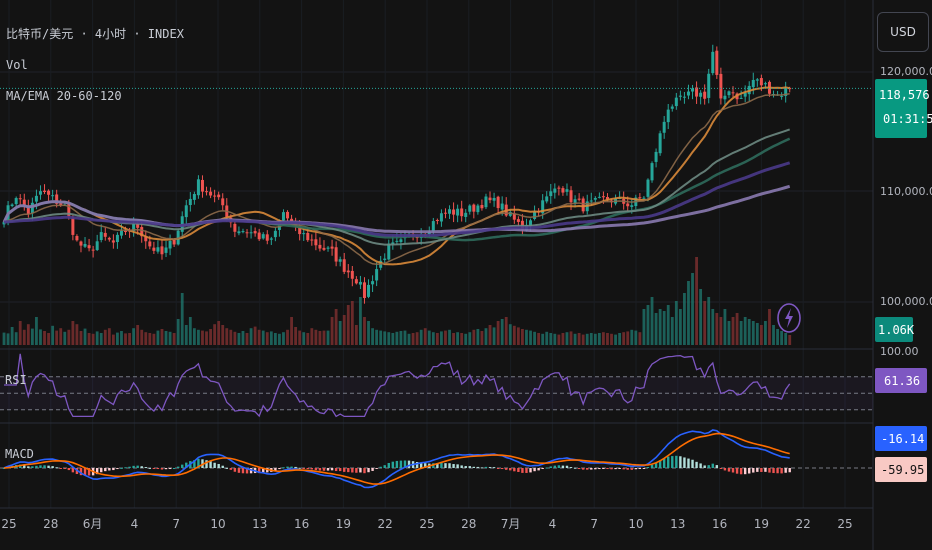  Describe the element at coordinates (902, 439) in the screenshot. I see `macd-value: -16.14` at that location.